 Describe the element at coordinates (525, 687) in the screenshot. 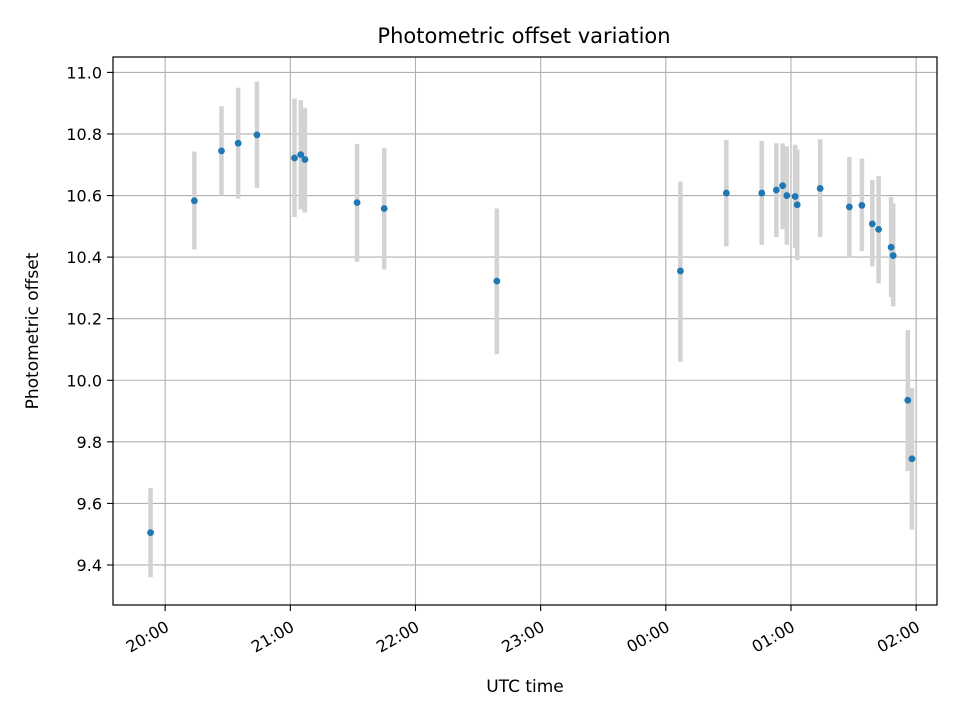

I see `x-axis-title: UTC time` at that location.